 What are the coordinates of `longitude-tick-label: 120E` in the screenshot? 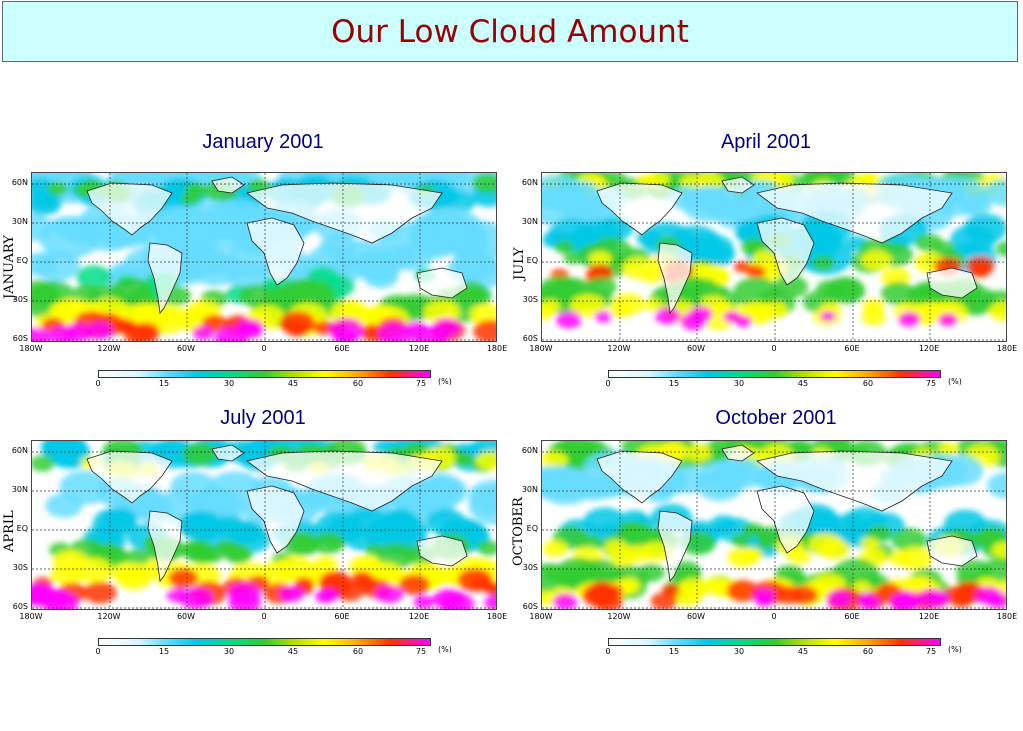 It's located at (419, 348).